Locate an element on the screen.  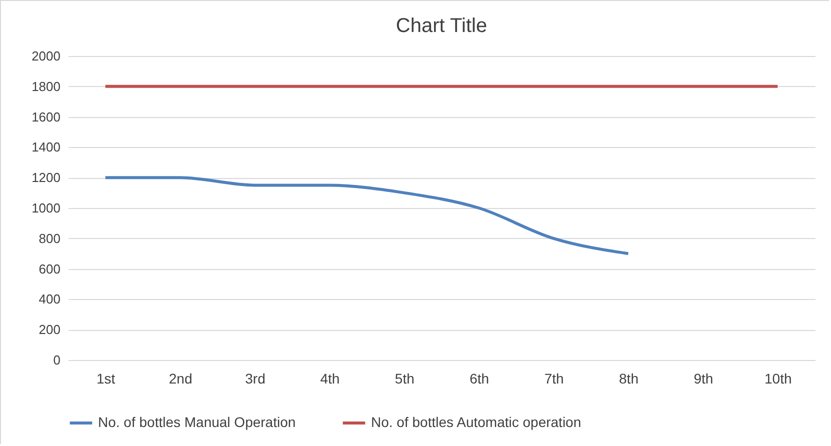
y-tick-label: 1600 is located at coordinates (46, 116).